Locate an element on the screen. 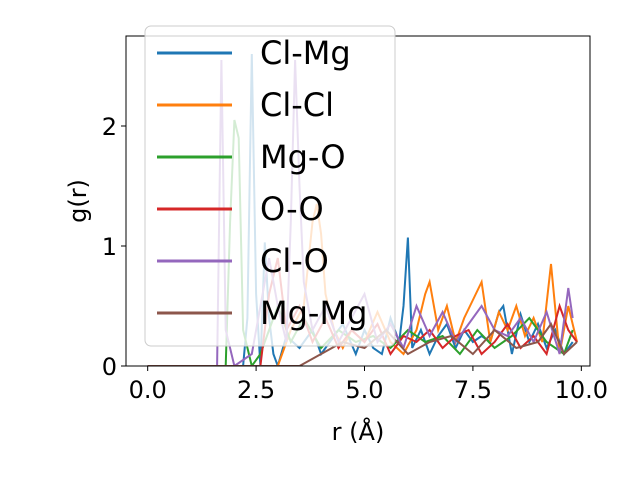  legend-label-cl-mg: Cl-Mg is located at coordinates (305, 53).